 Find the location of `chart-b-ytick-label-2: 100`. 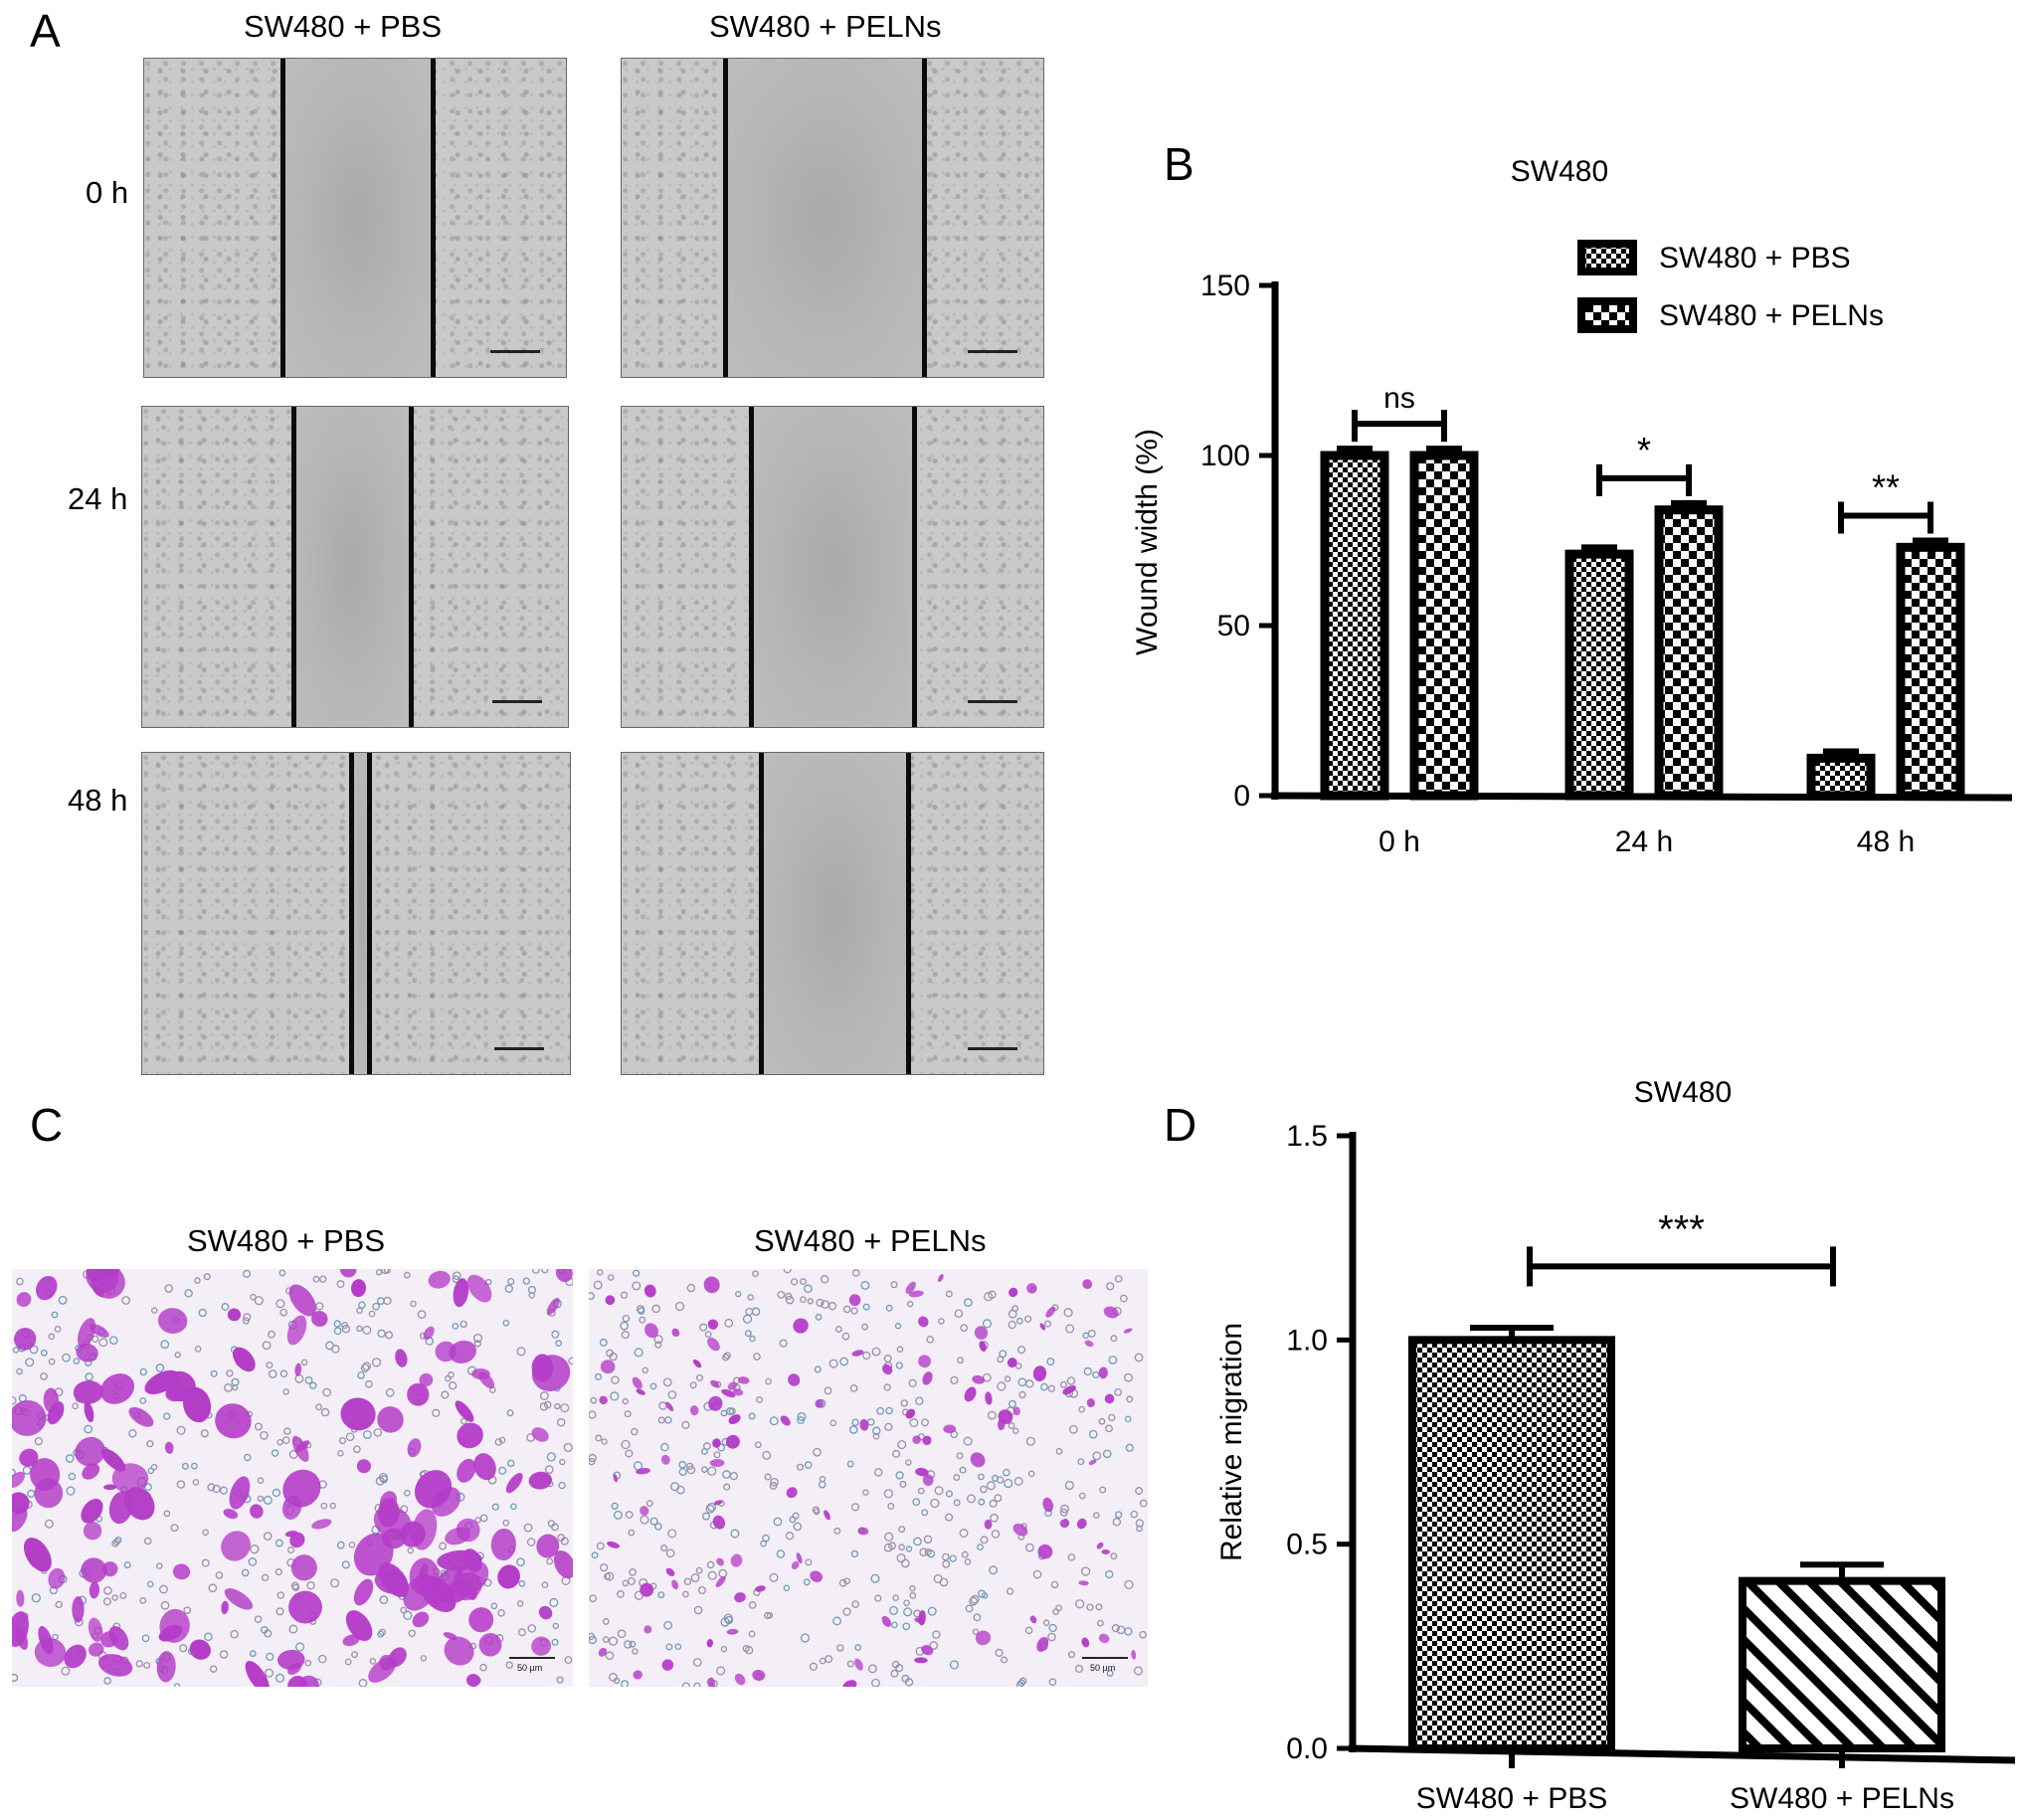

chart-b-ytick-label-2: 100 is located at coordinates (1225, 456).